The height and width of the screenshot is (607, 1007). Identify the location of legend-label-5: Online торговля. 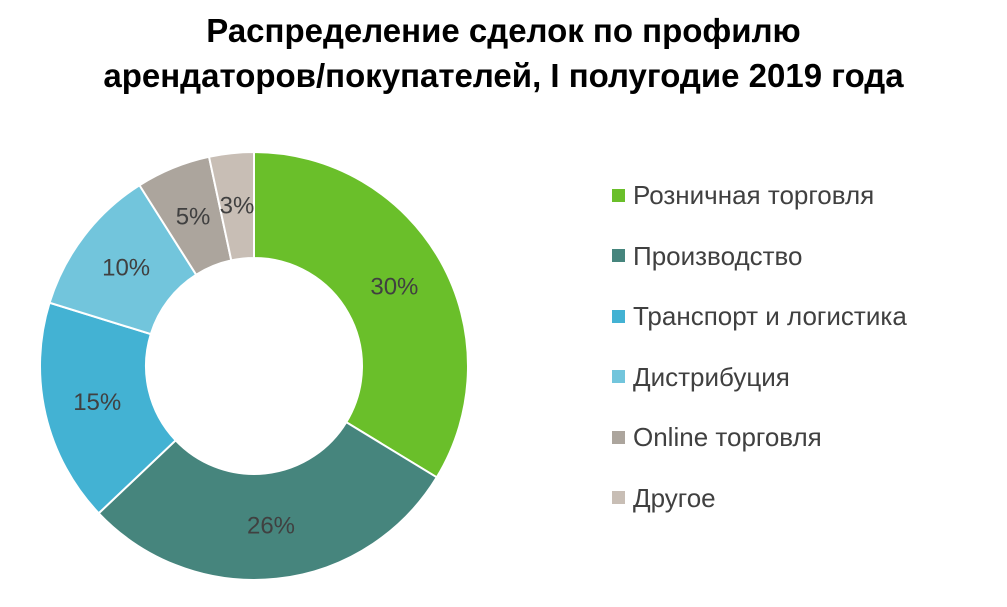
(727, 437).